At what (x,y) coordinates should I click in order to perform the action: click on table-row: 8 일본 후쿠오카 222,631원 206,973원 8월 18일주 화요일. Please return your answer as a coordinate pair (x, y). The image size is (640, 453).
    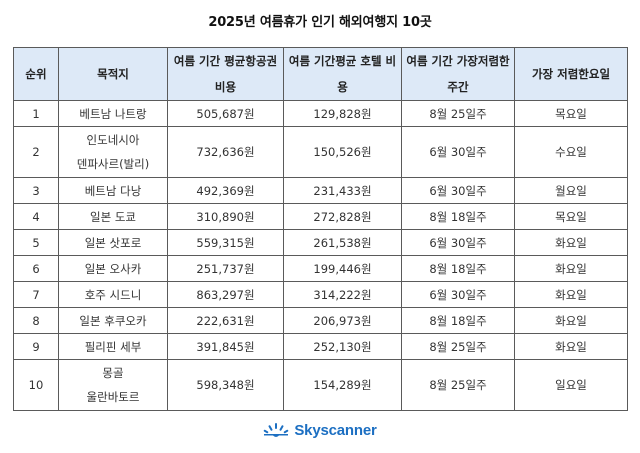
    Looking at the image, I should click on (320, 320).